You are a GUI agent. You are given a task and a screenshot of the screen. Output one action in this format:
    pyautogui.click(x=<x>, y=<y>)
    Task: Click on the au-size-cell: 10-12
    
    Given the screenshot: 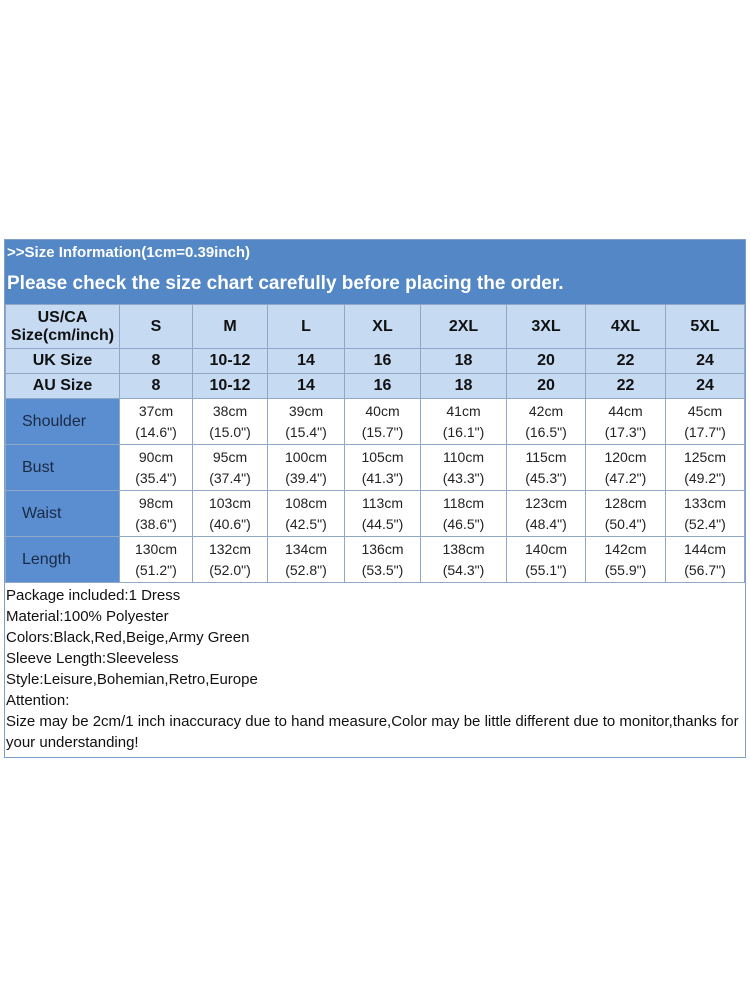 What is the action you would take?
    pyautogui.click(x=230, y=386)
    